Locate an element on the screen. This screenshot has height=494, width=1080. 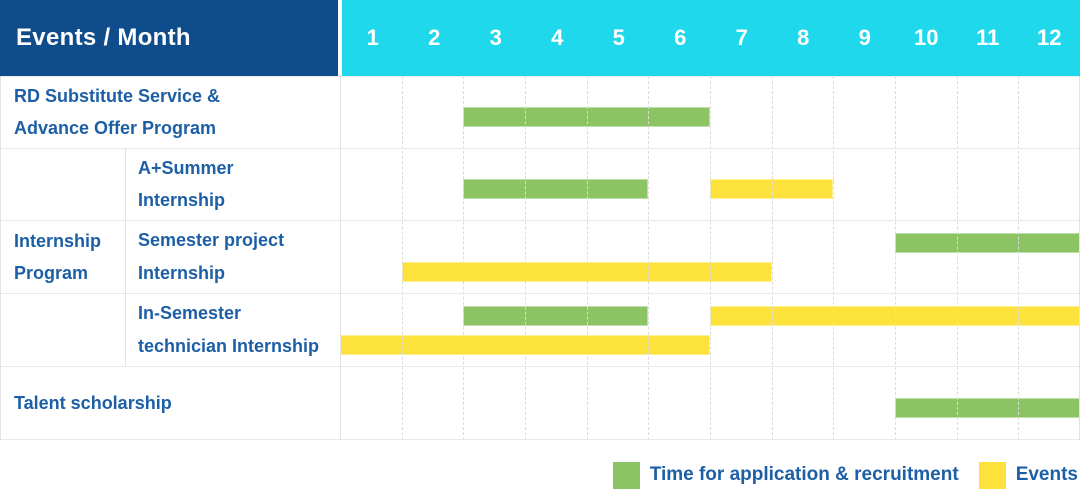
legend-label-application-recruitment: Time for application & recruitment is located at coordinates (804, 474).